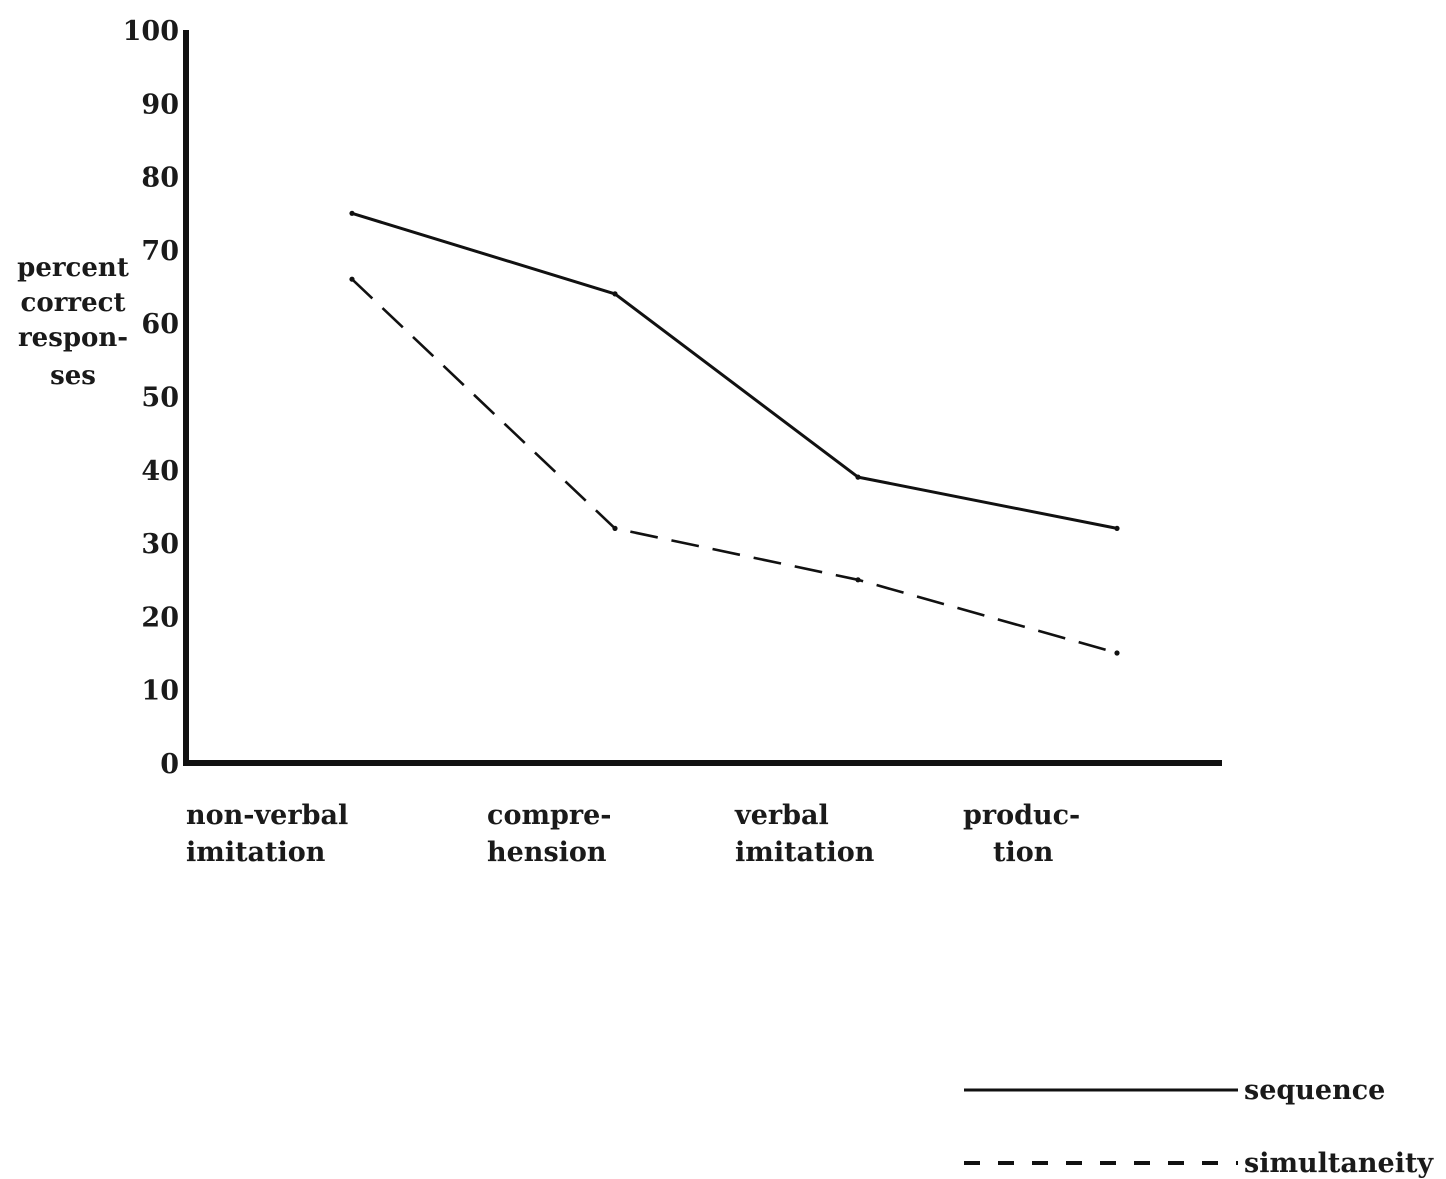 The width and height of the screenshot is (1446, 1179). What do you see at coordinates (160, 617) in the screenshot?
I see `y-tick-label: 20` at bounding box center [160, 617].